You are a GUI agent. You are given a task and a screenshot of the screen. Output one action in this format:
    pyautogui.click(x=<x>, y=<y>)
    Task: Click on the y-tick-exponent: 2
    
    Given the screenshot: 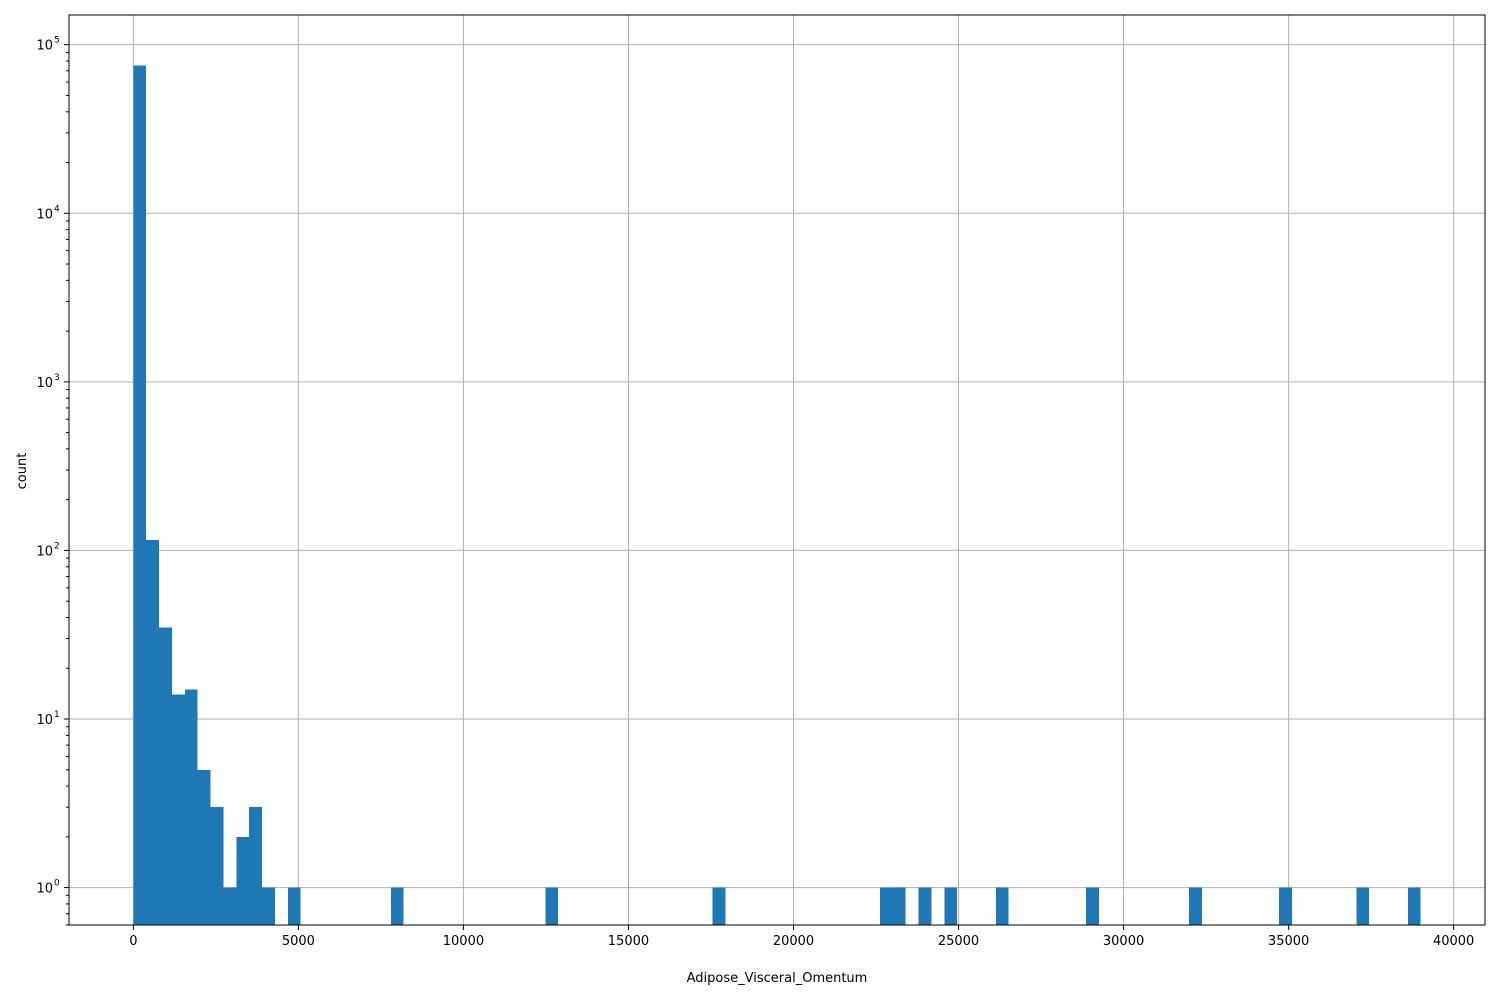 What is the action you would take?
    pyautogui.click(x=57, y=546)
    